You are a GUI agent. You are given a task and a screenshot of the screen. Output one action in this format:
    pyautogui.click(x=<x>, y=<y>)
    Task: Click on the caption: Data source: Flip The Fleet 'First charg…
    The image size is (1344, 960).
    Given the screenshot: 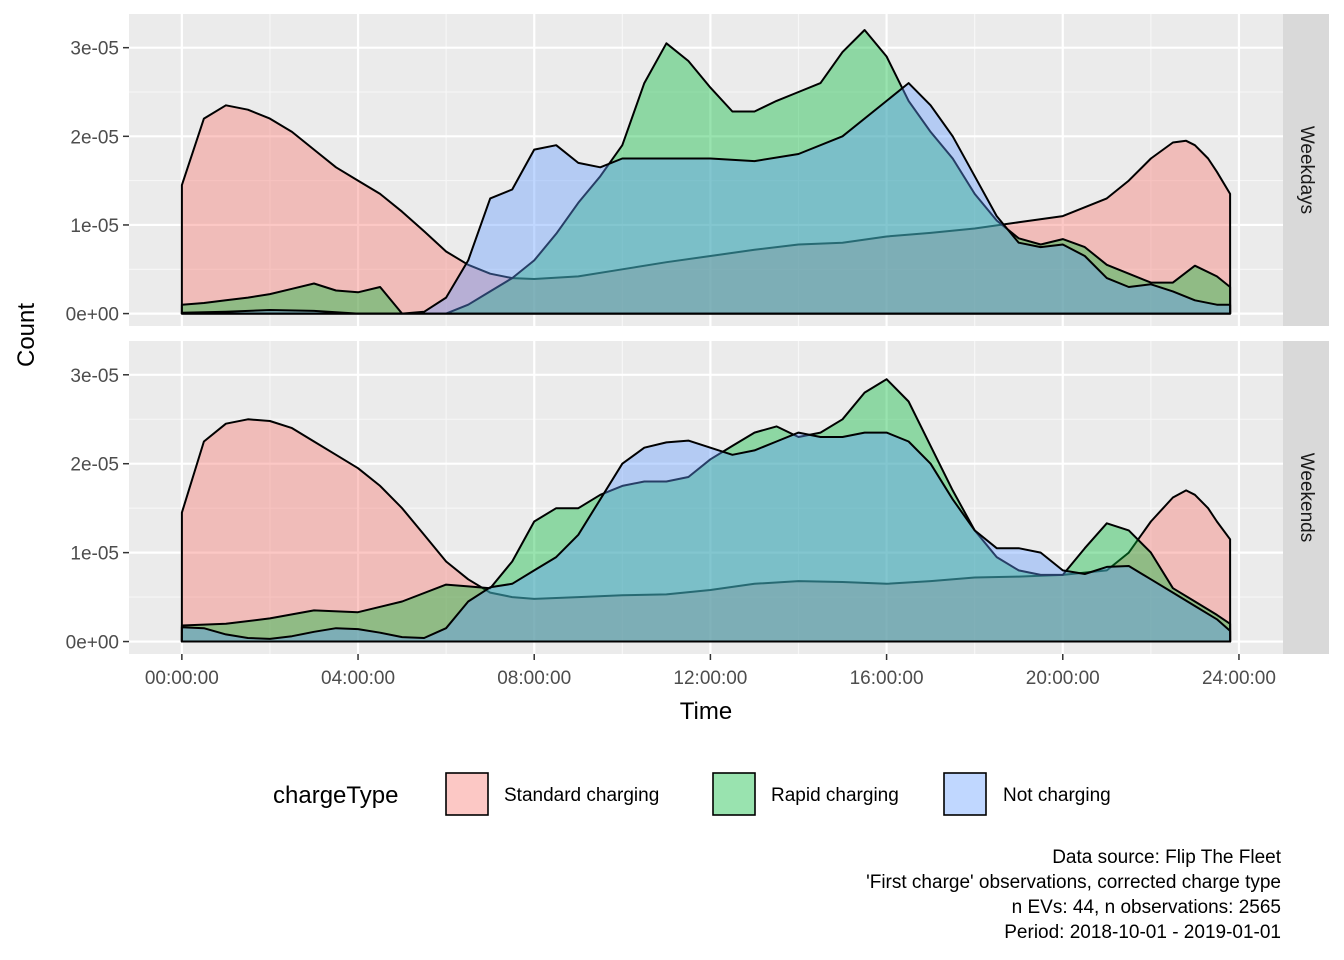 What is the action you would take?
    pyautogui.click(x=1074, y=895)
    